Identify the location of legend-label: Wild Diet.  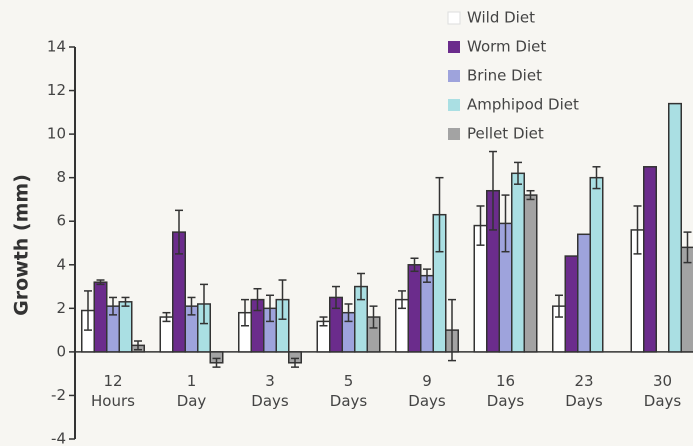
(501, 18).